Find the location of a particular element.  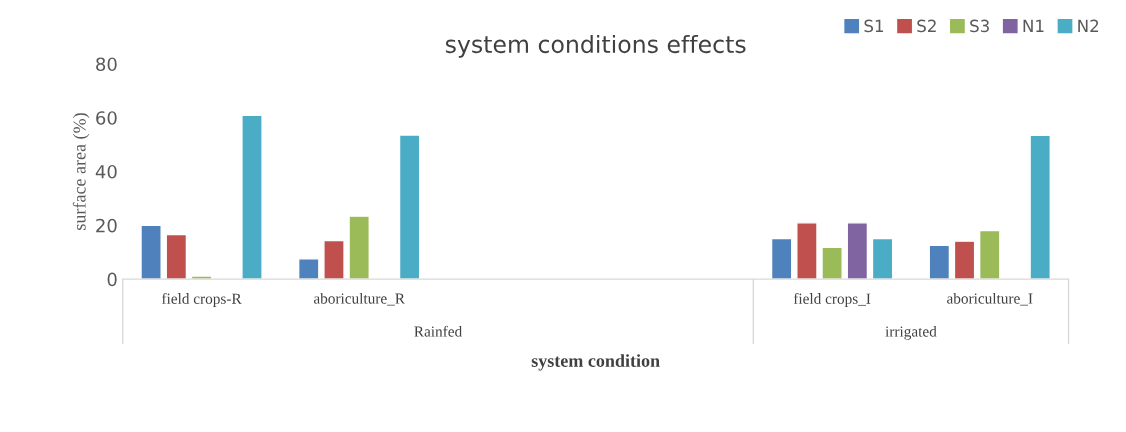

x-tick-label: field crops-R is located at coordinates (201, 299).